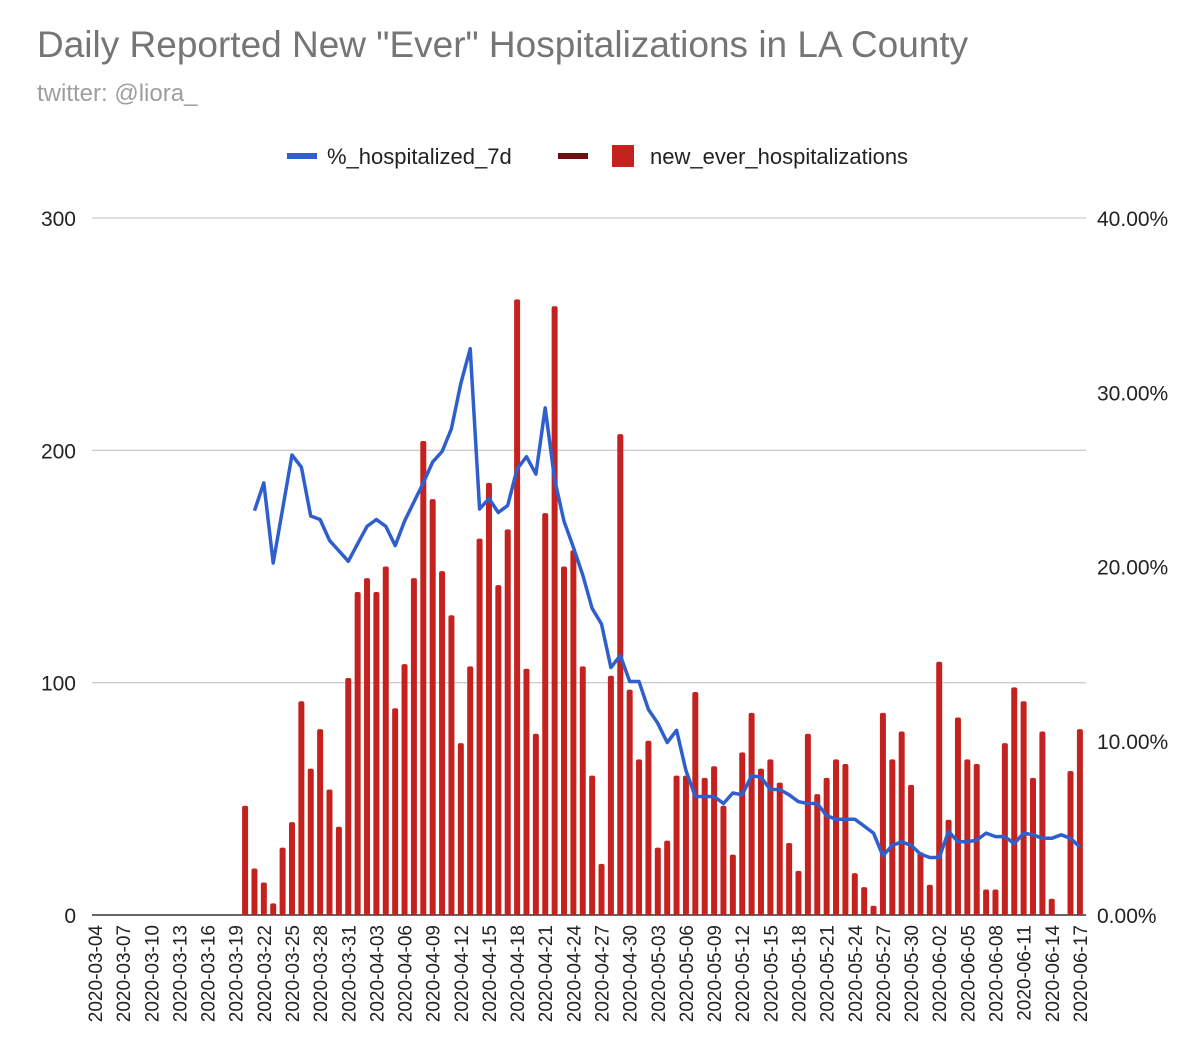 The width and height of the screenshot is (1200, 1058). What do you see at coordinates (1132, 742) in the screenshot?
I see `y-right-tick-label: 10.00%` at bounding box center [1132, 742].